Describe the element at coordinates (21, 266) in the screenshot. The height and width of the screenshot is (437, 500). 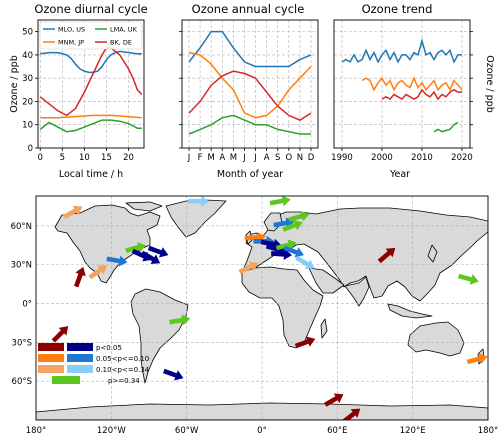
I see `map-ytick-label: 30°N` at that location.